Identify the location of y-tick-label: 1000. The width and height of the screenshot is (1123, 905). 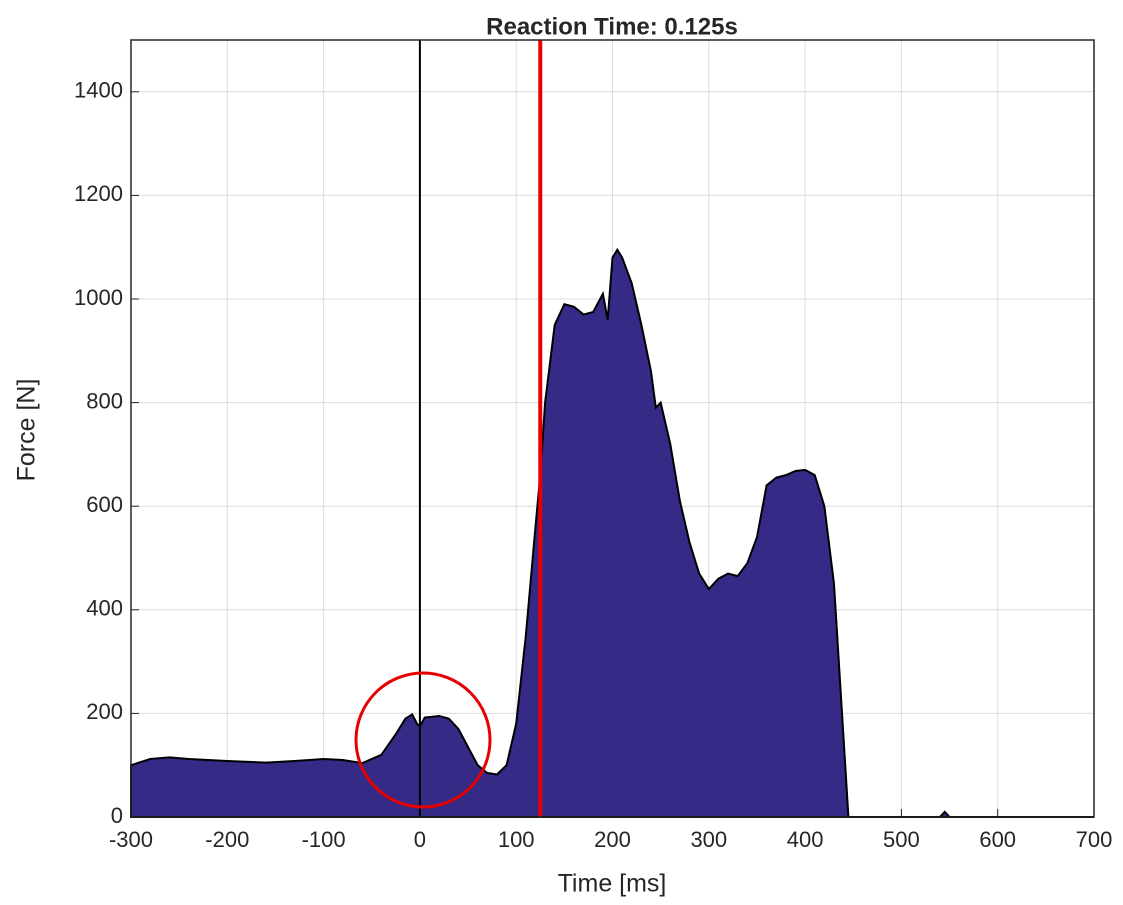
(98, 297).